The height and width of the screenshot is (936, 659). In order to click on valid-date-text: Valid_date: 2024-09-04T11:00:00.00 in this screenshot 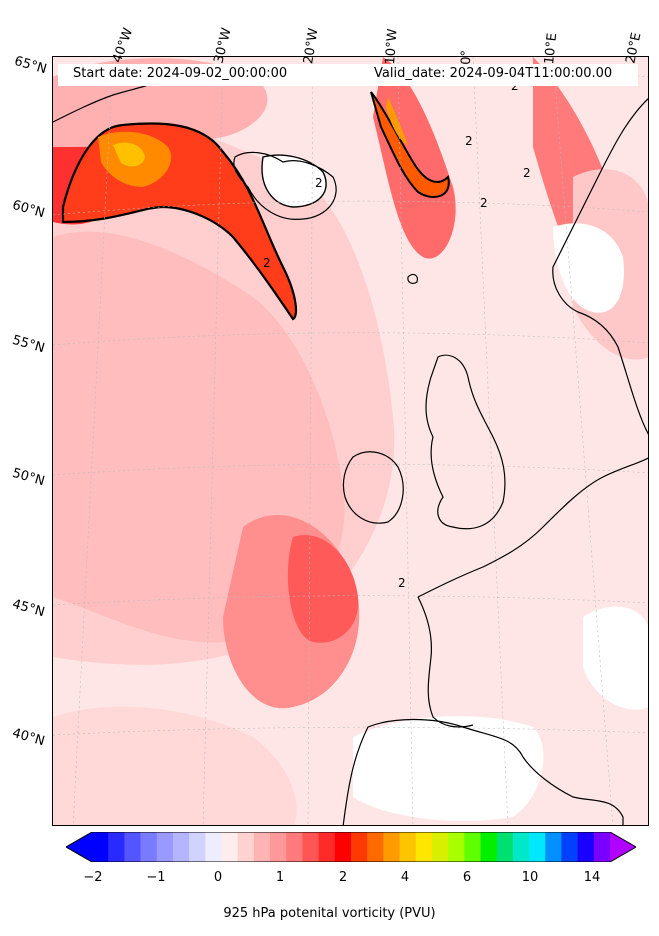, I will do `click(493, 73)`.